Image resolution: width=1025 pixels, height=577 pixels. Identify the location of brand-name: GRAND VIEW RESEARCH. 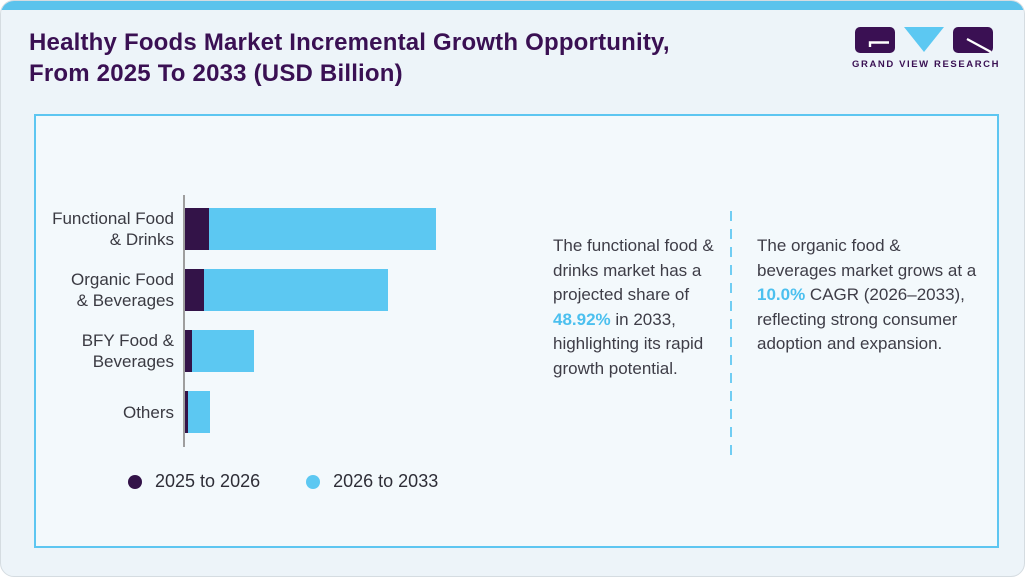
(926, 64).